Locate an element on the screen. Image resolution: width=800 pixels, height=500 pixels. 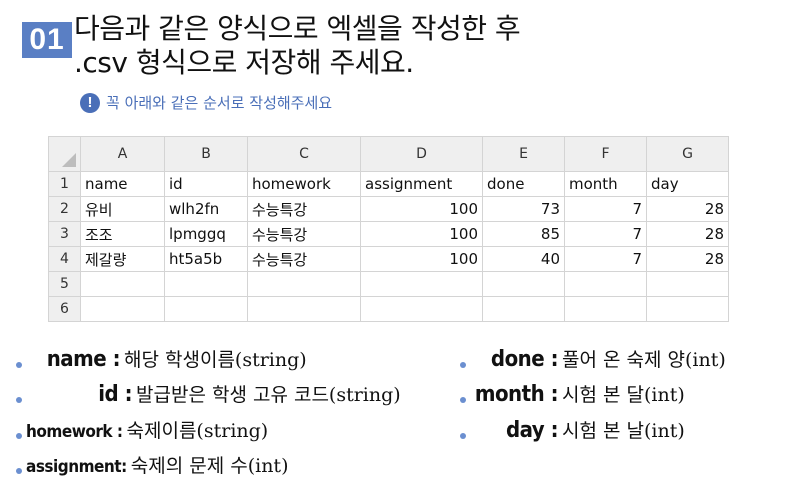
cell: day is located at coordinates (687, 184).